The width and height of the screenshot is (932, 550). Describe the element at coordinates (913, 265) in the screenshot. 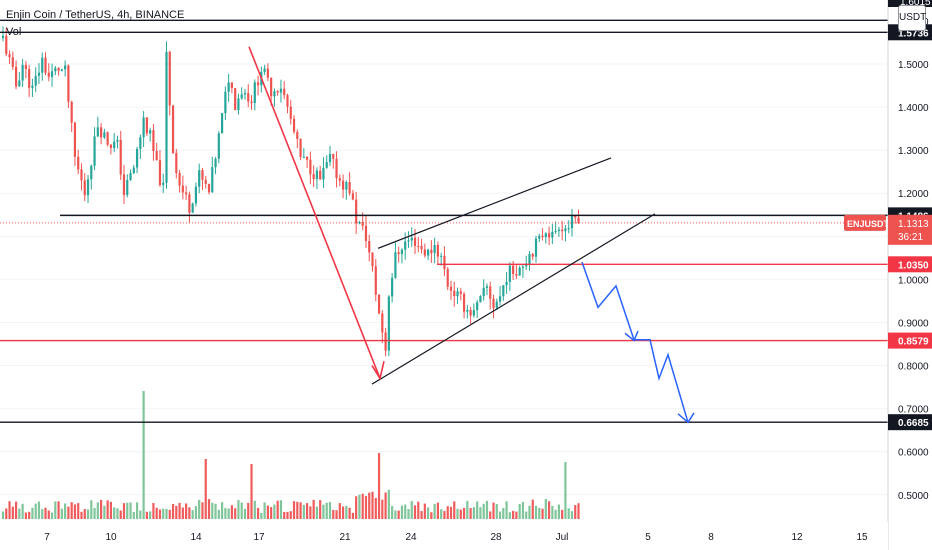

I see `price-label: 1.0350` at that location.